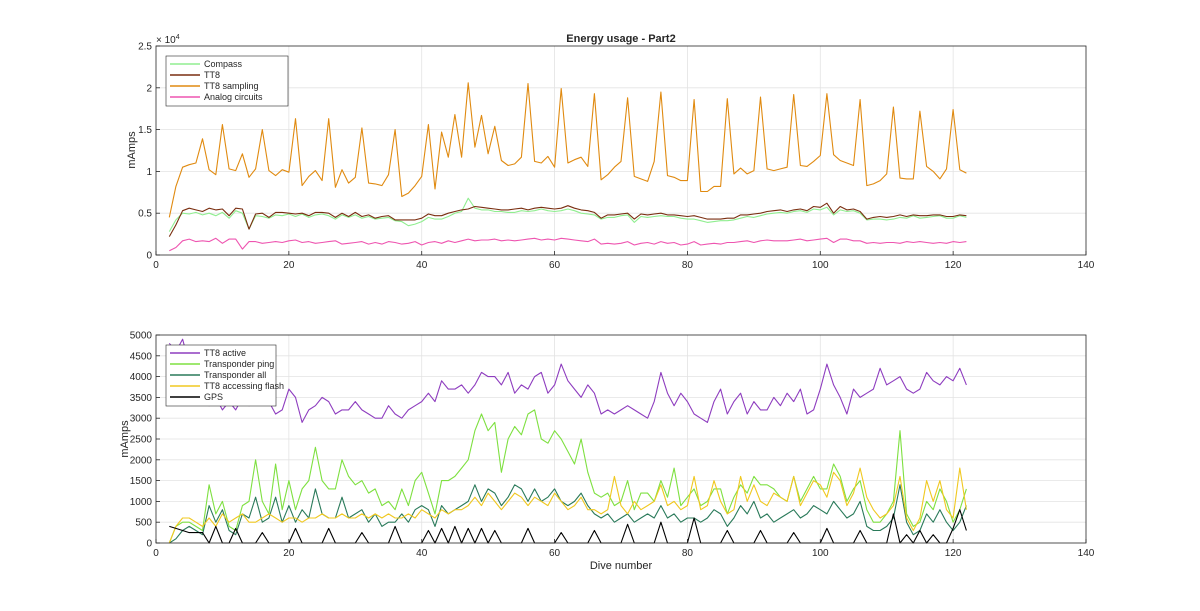 Image resolution: width=1200 pixels, height=611 pixels. I want to click on legend-label: TT8, so click(212, 75).